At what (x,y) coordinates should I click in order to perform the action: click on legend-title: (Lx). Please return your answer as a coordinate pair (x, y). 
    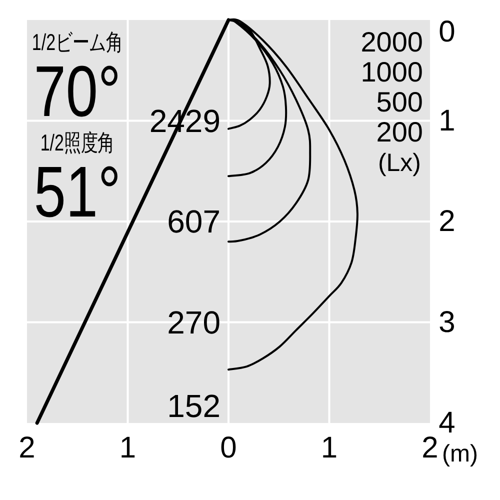
    Looking at the image, I should click on (399, 163).